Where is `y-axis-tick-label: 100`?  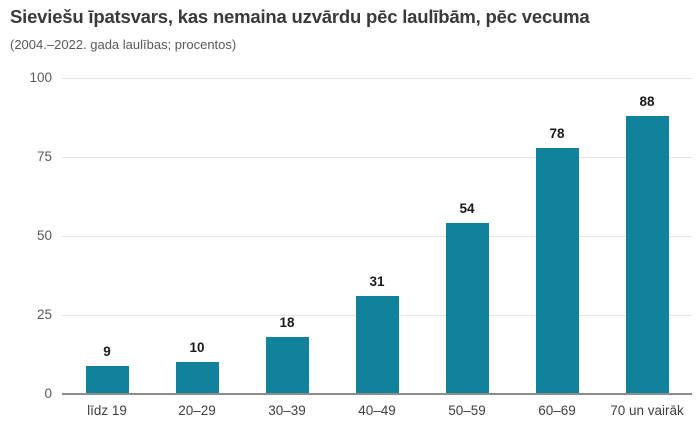 y-axis-tick-label: 100 is located at coordinates (40, 77).